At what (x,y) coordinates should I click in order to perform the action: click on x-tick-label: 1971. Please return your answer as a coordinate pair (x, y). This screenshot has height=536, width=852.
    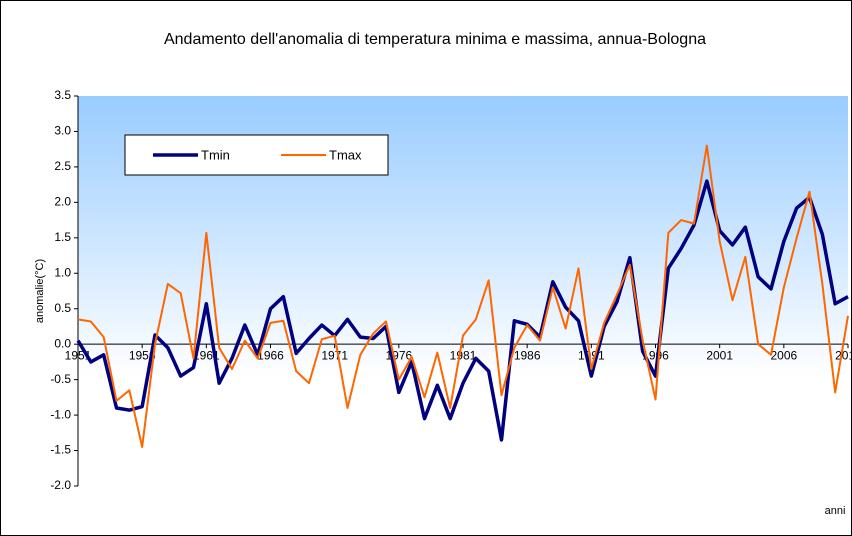
    Looking at the image, I should click on (334, 355).